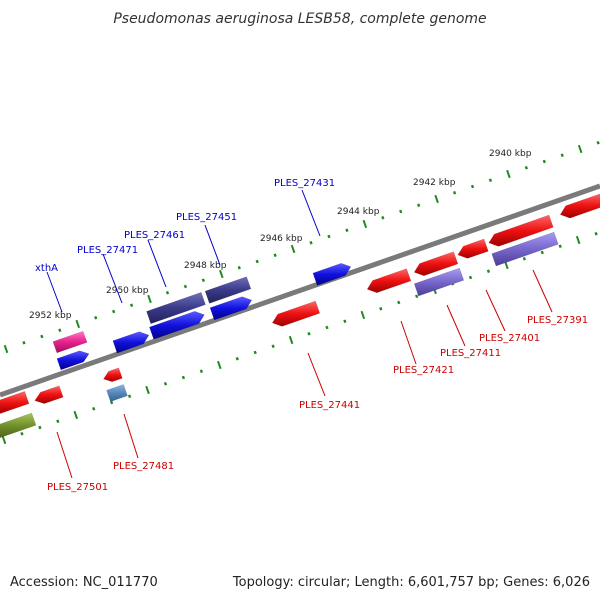 This screenshot has height=600, width=600. I want to click on gene-label-PLES_27401: PLES_27401, so click(509, 338).